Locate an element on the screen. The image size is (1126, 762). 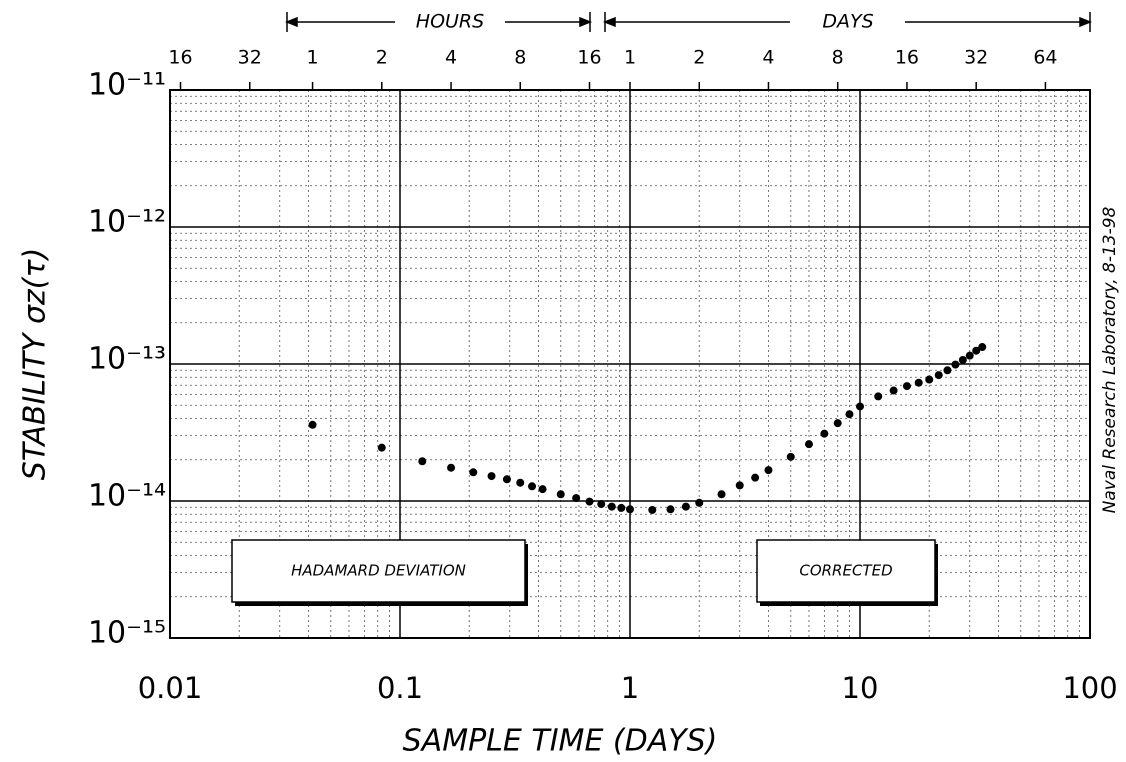
annotation: CORRECTED is located at coordinates (845, 571).